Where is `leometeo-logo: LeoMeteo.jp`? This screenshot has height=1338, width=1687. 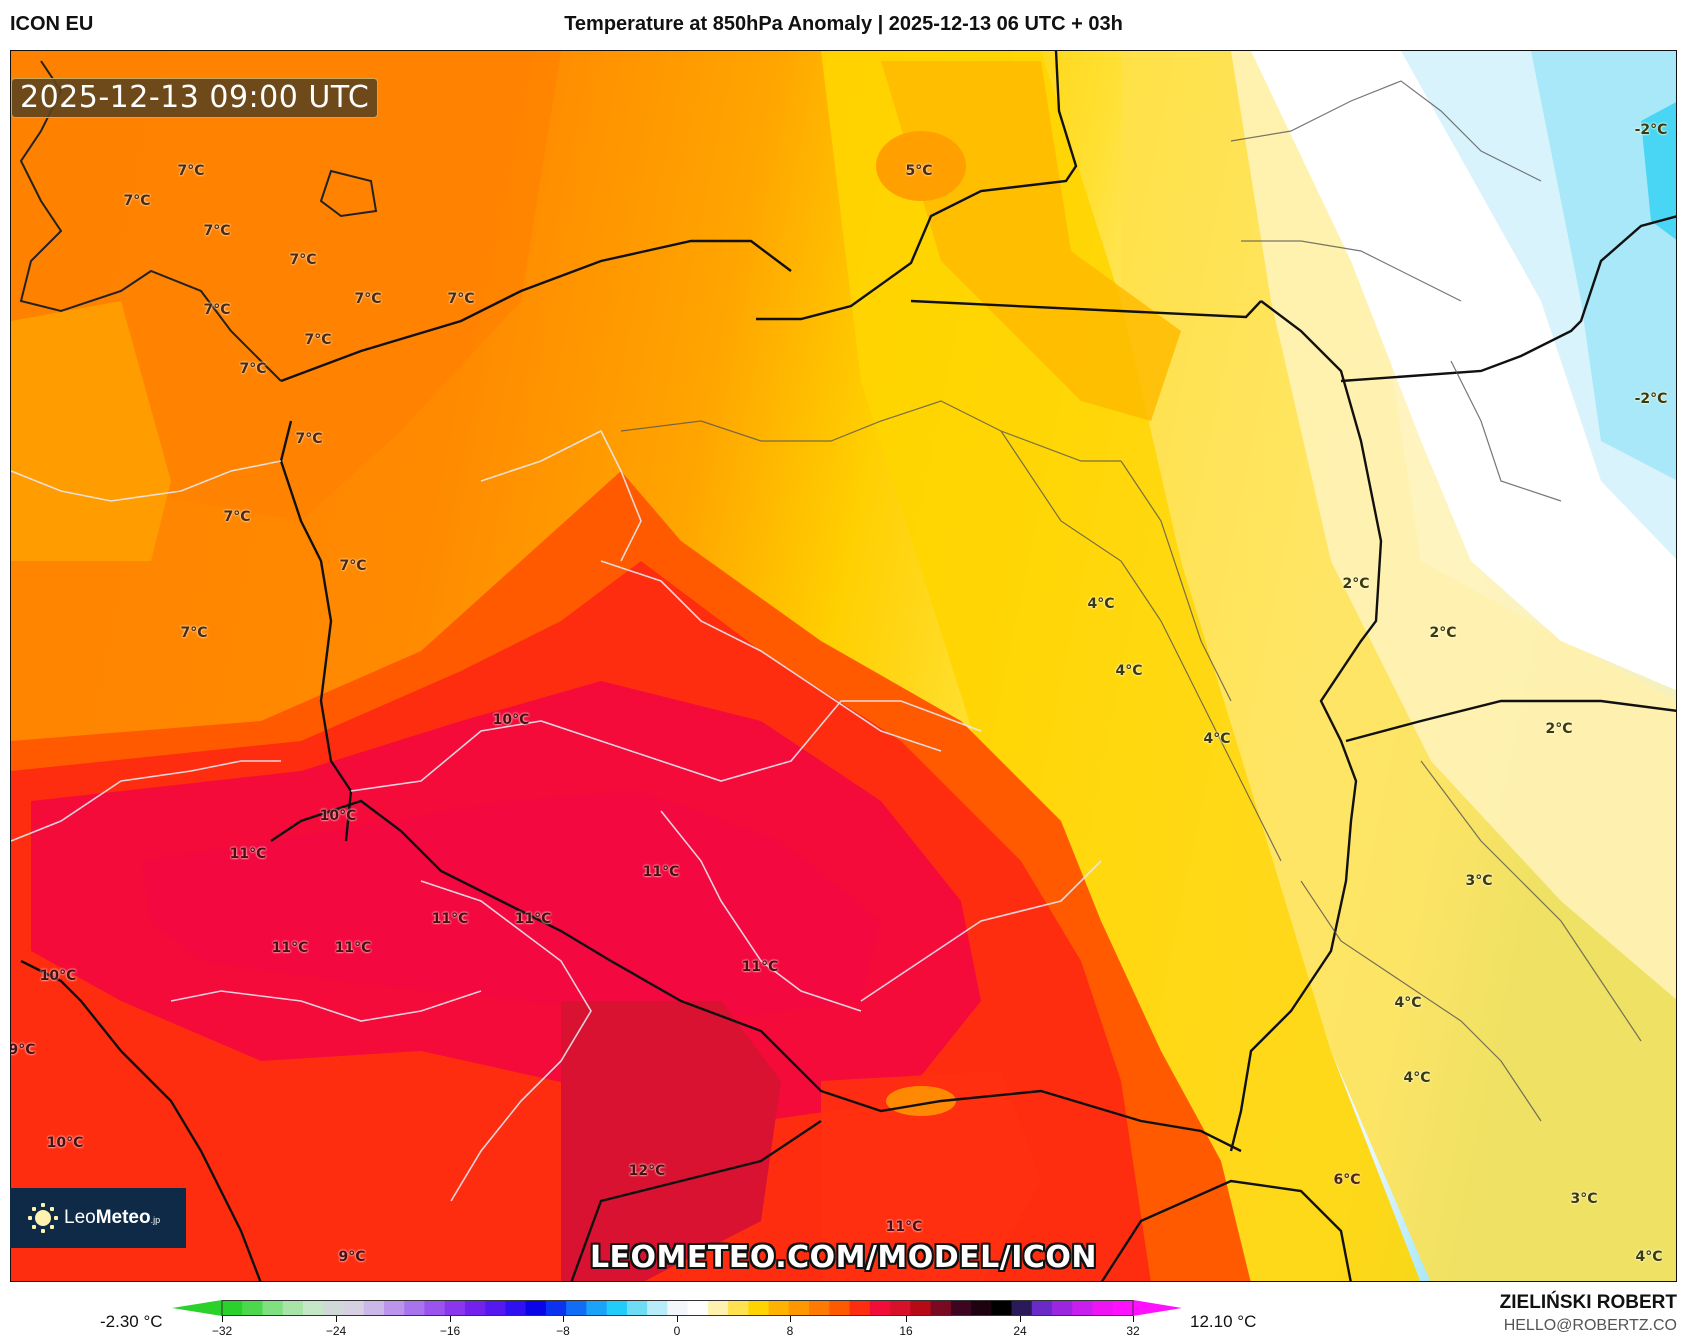
leometeo-logo: LeoMeteo.jp is located at coordinates (98, 1218).